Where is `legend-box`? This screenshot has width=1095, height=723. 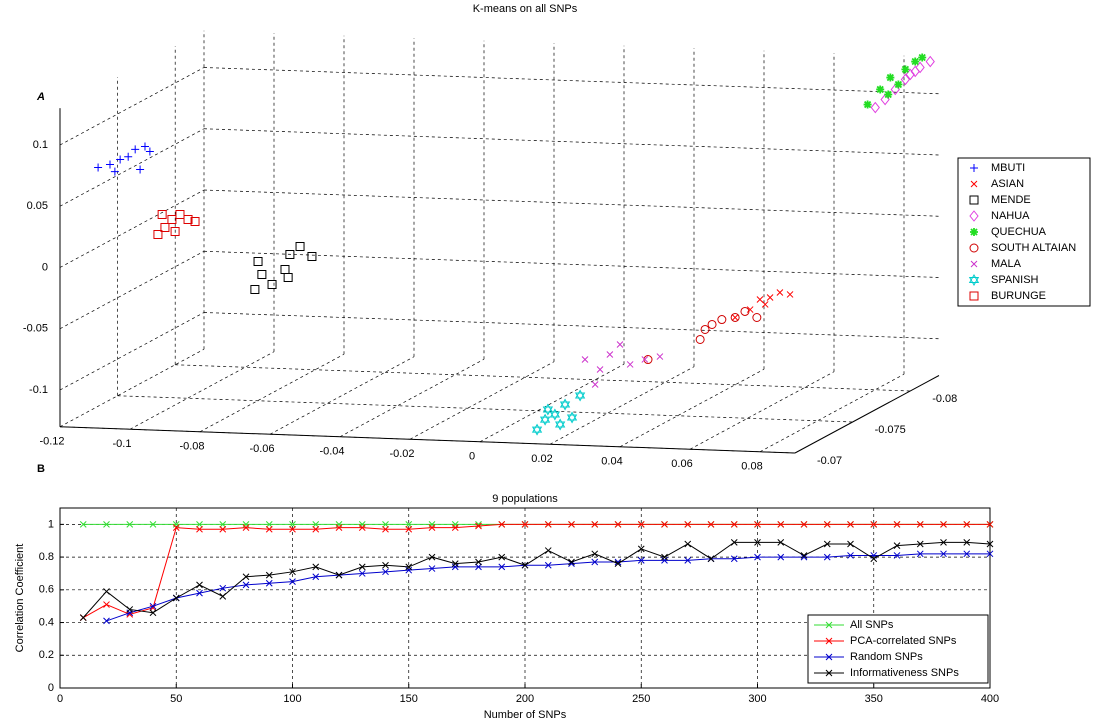 legend-box is located at coordinates (1024, 232).